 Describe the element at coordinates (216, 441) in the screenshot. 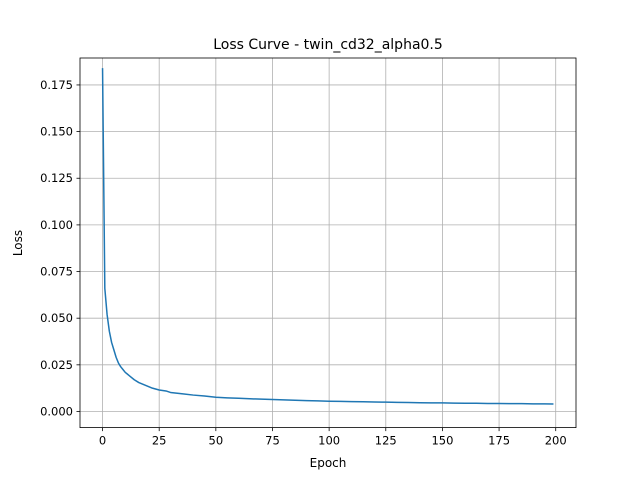

I see `x-tick-label: 50` at that location.